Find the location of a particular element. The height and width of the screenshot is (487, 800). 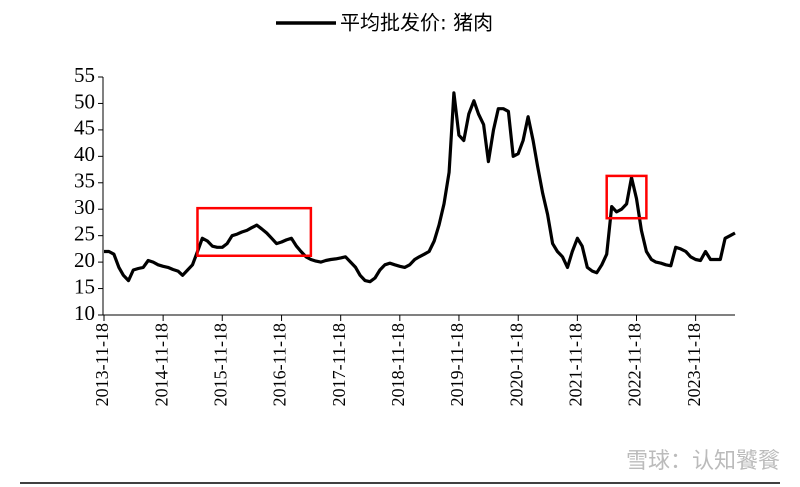

x-tick-label: 2022-11-18 is located at coordinates (635, 364).